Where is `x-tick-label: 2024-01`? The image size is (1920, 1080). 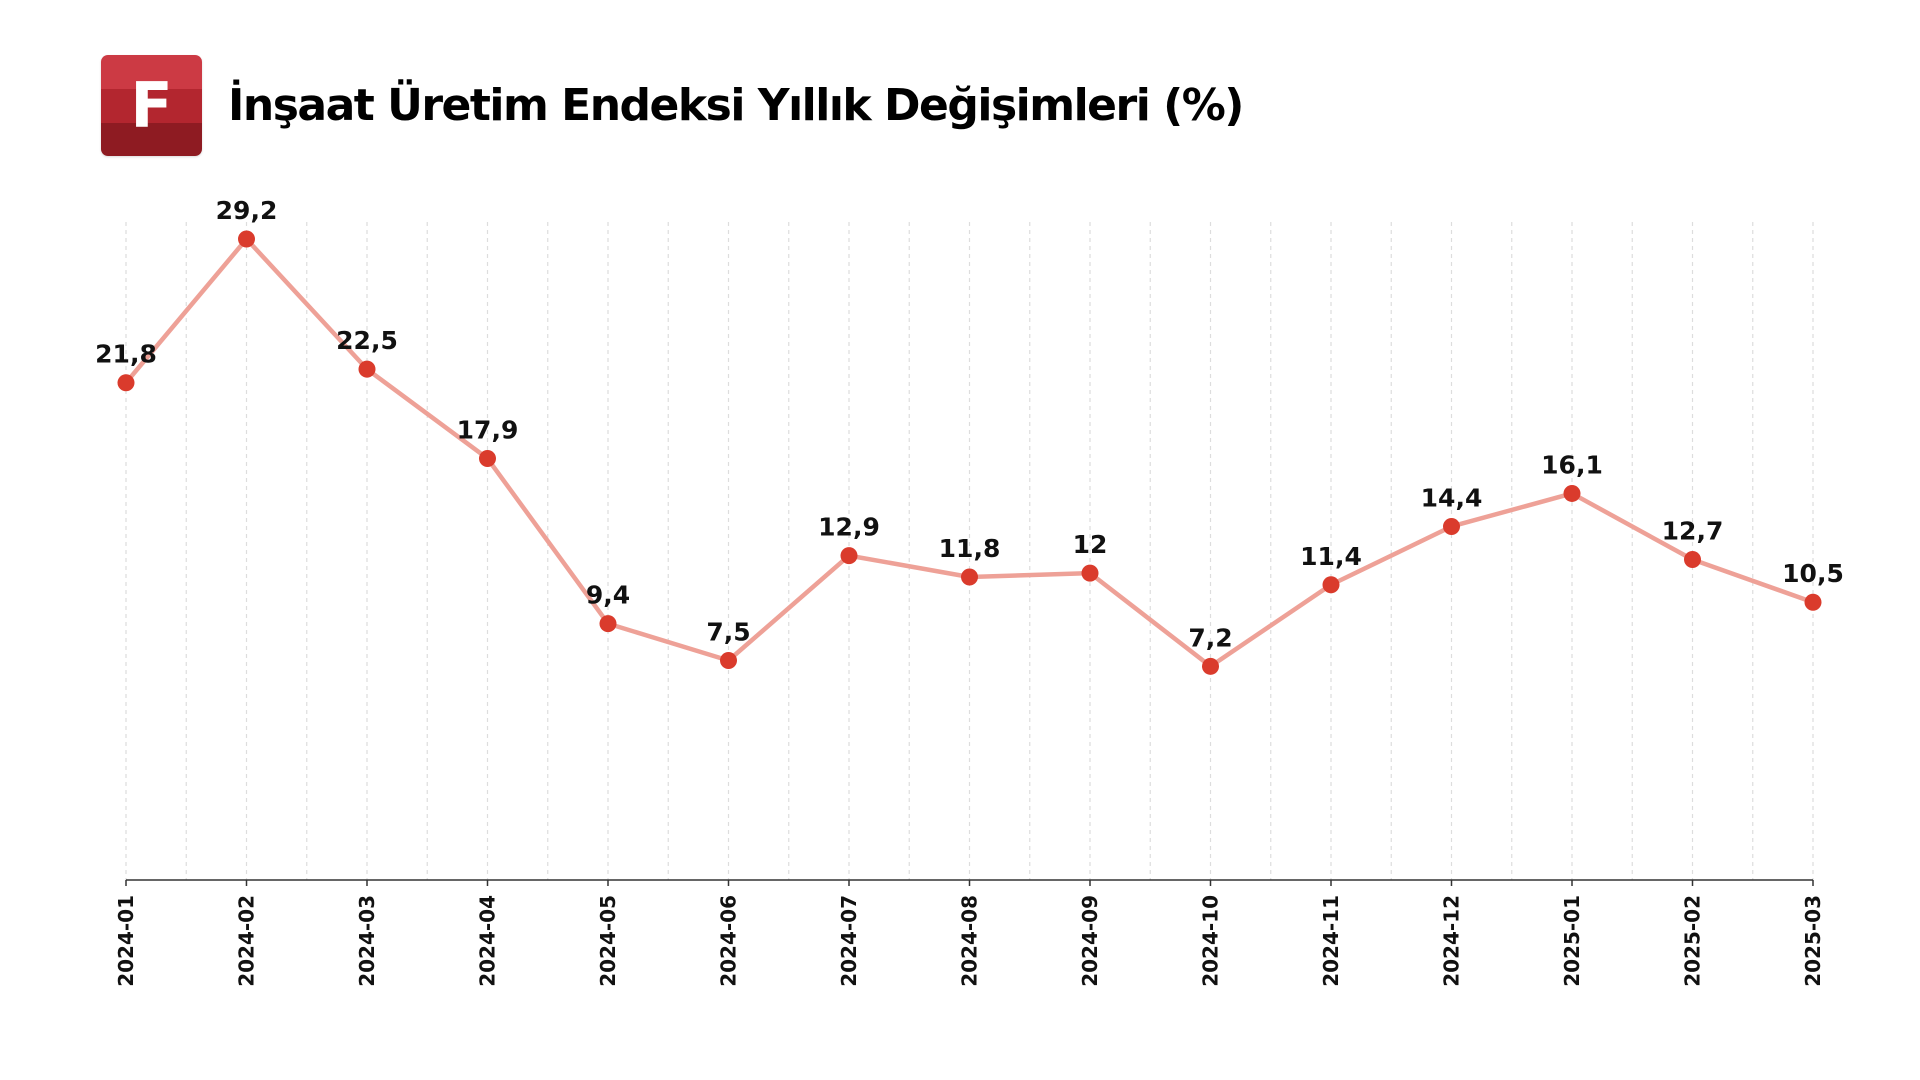
x-tick-label: 2024-01 is located at coordinates (126, 941).